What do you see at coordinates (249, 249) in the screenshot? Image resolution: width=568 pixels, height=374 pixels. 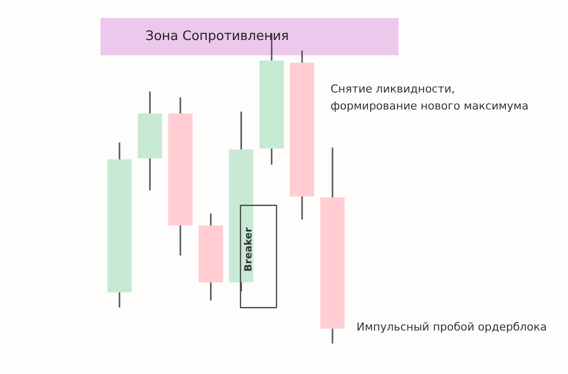 I see `annotation: Breaker` at bounding box center [249, 249].